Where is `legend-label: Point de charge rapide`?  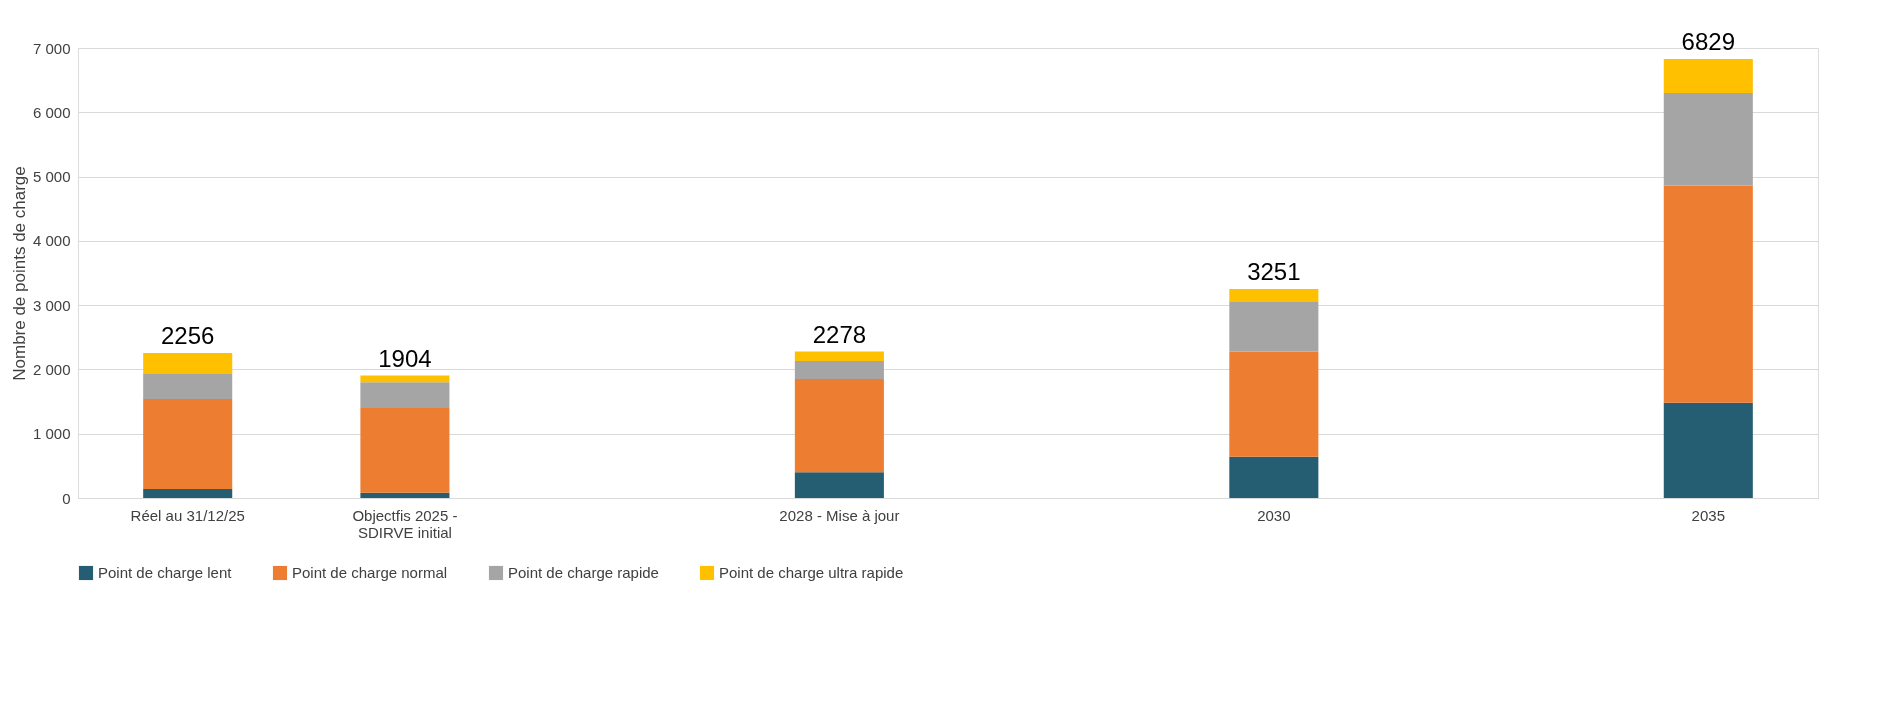
legend-label: Point de charge rapide is located at coordinates (583, 572).